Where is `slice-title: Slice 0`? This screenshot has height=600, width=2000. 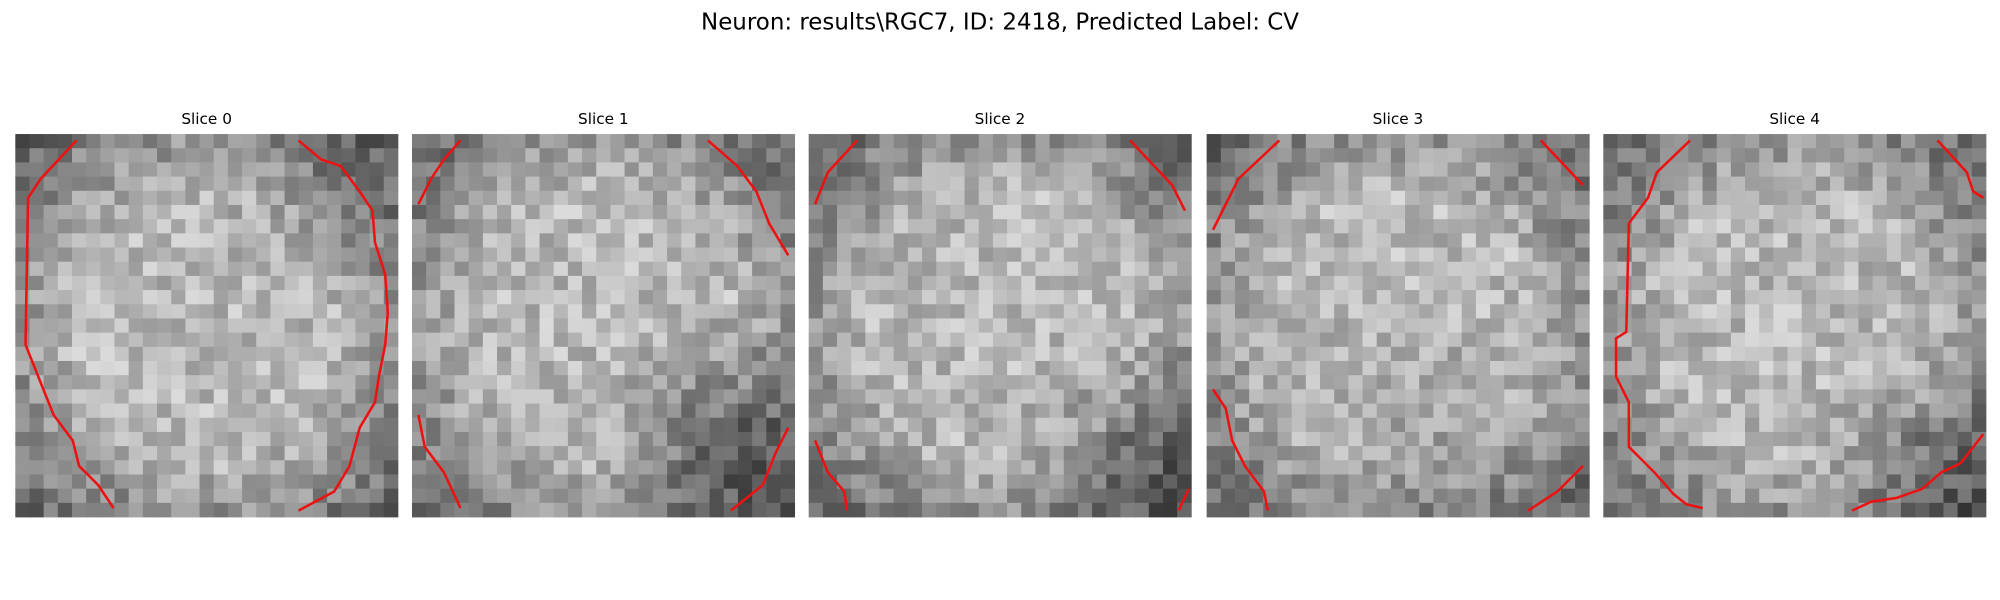 slice-title: Slice 0 is located at coordinates (206, 119).